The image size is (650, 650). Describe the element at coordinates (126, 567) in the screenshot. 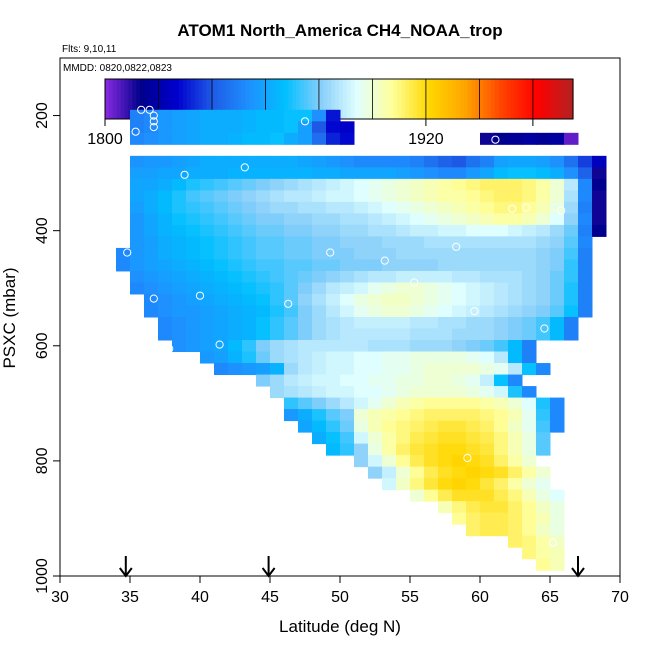

I see `down-arrow-icon` at that location.